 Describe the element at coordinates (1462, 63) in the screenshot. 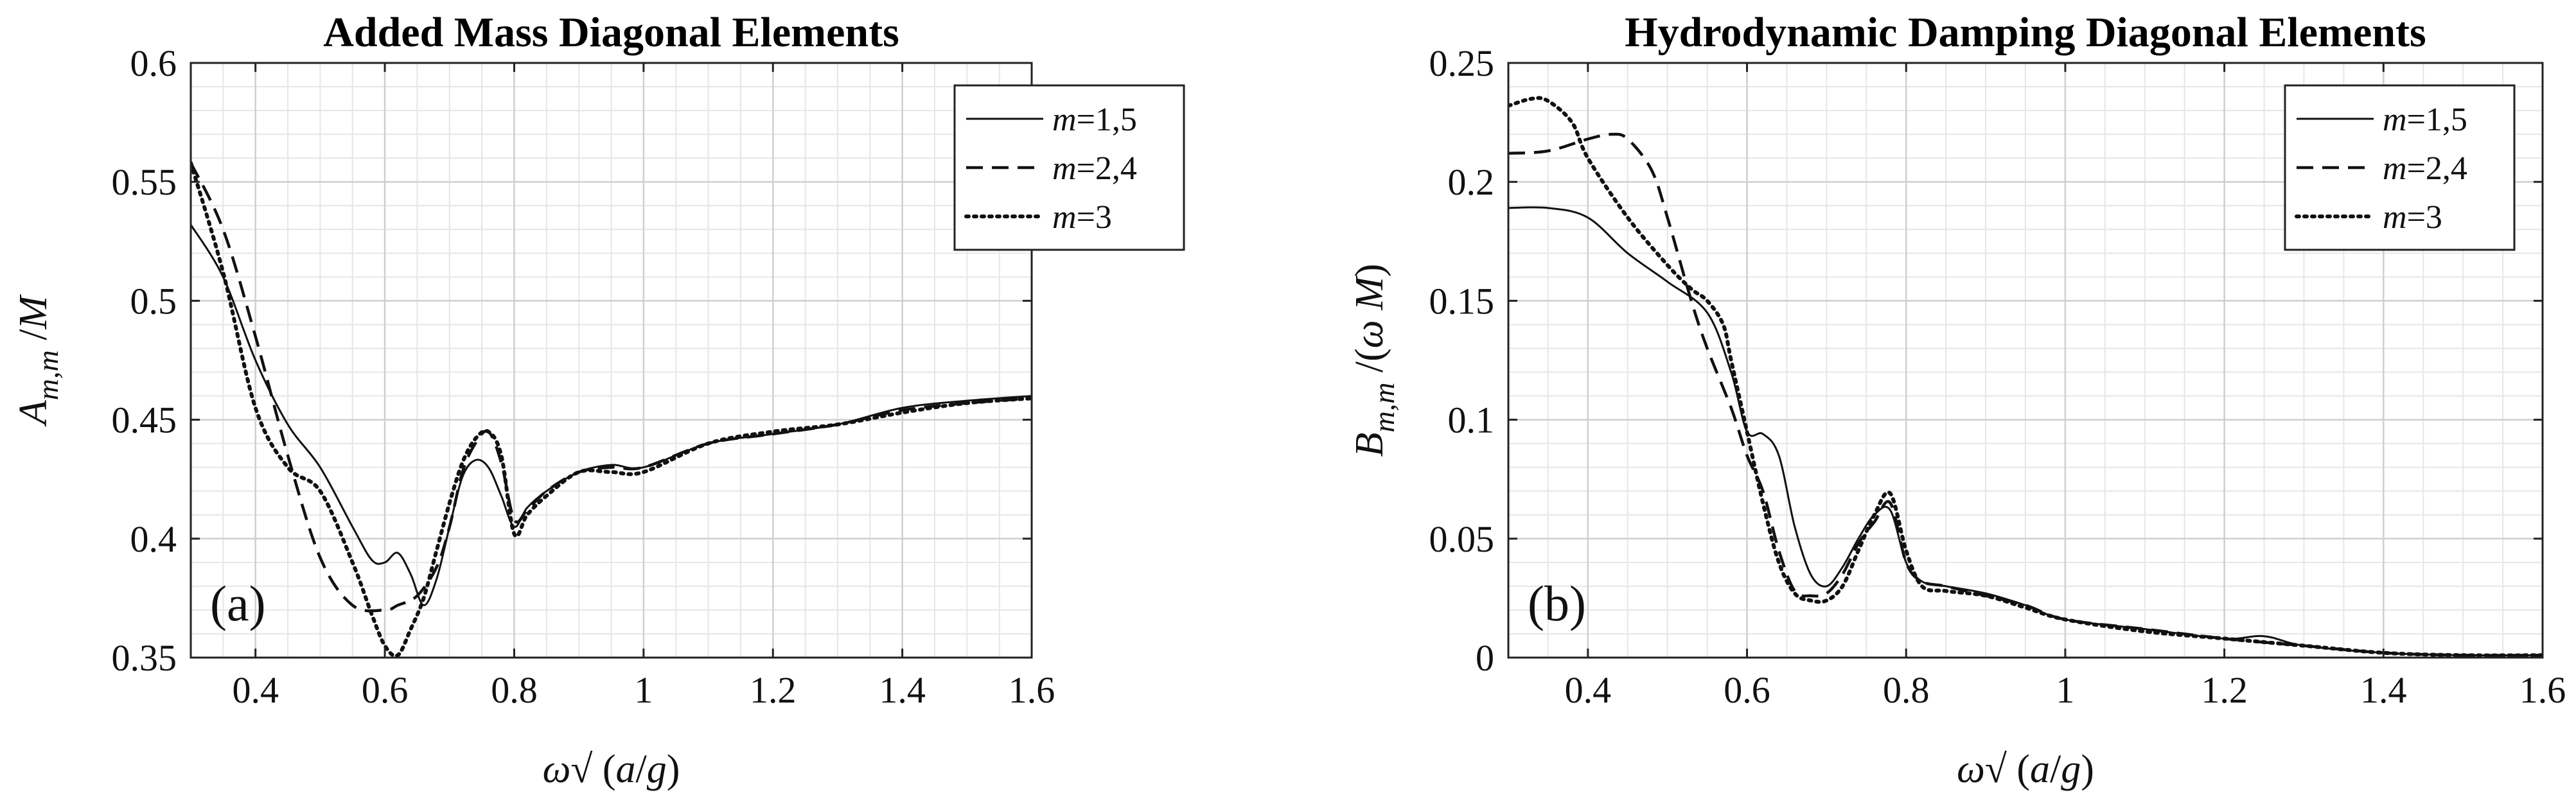

I see `y-tick-label: 0.25` at that location.